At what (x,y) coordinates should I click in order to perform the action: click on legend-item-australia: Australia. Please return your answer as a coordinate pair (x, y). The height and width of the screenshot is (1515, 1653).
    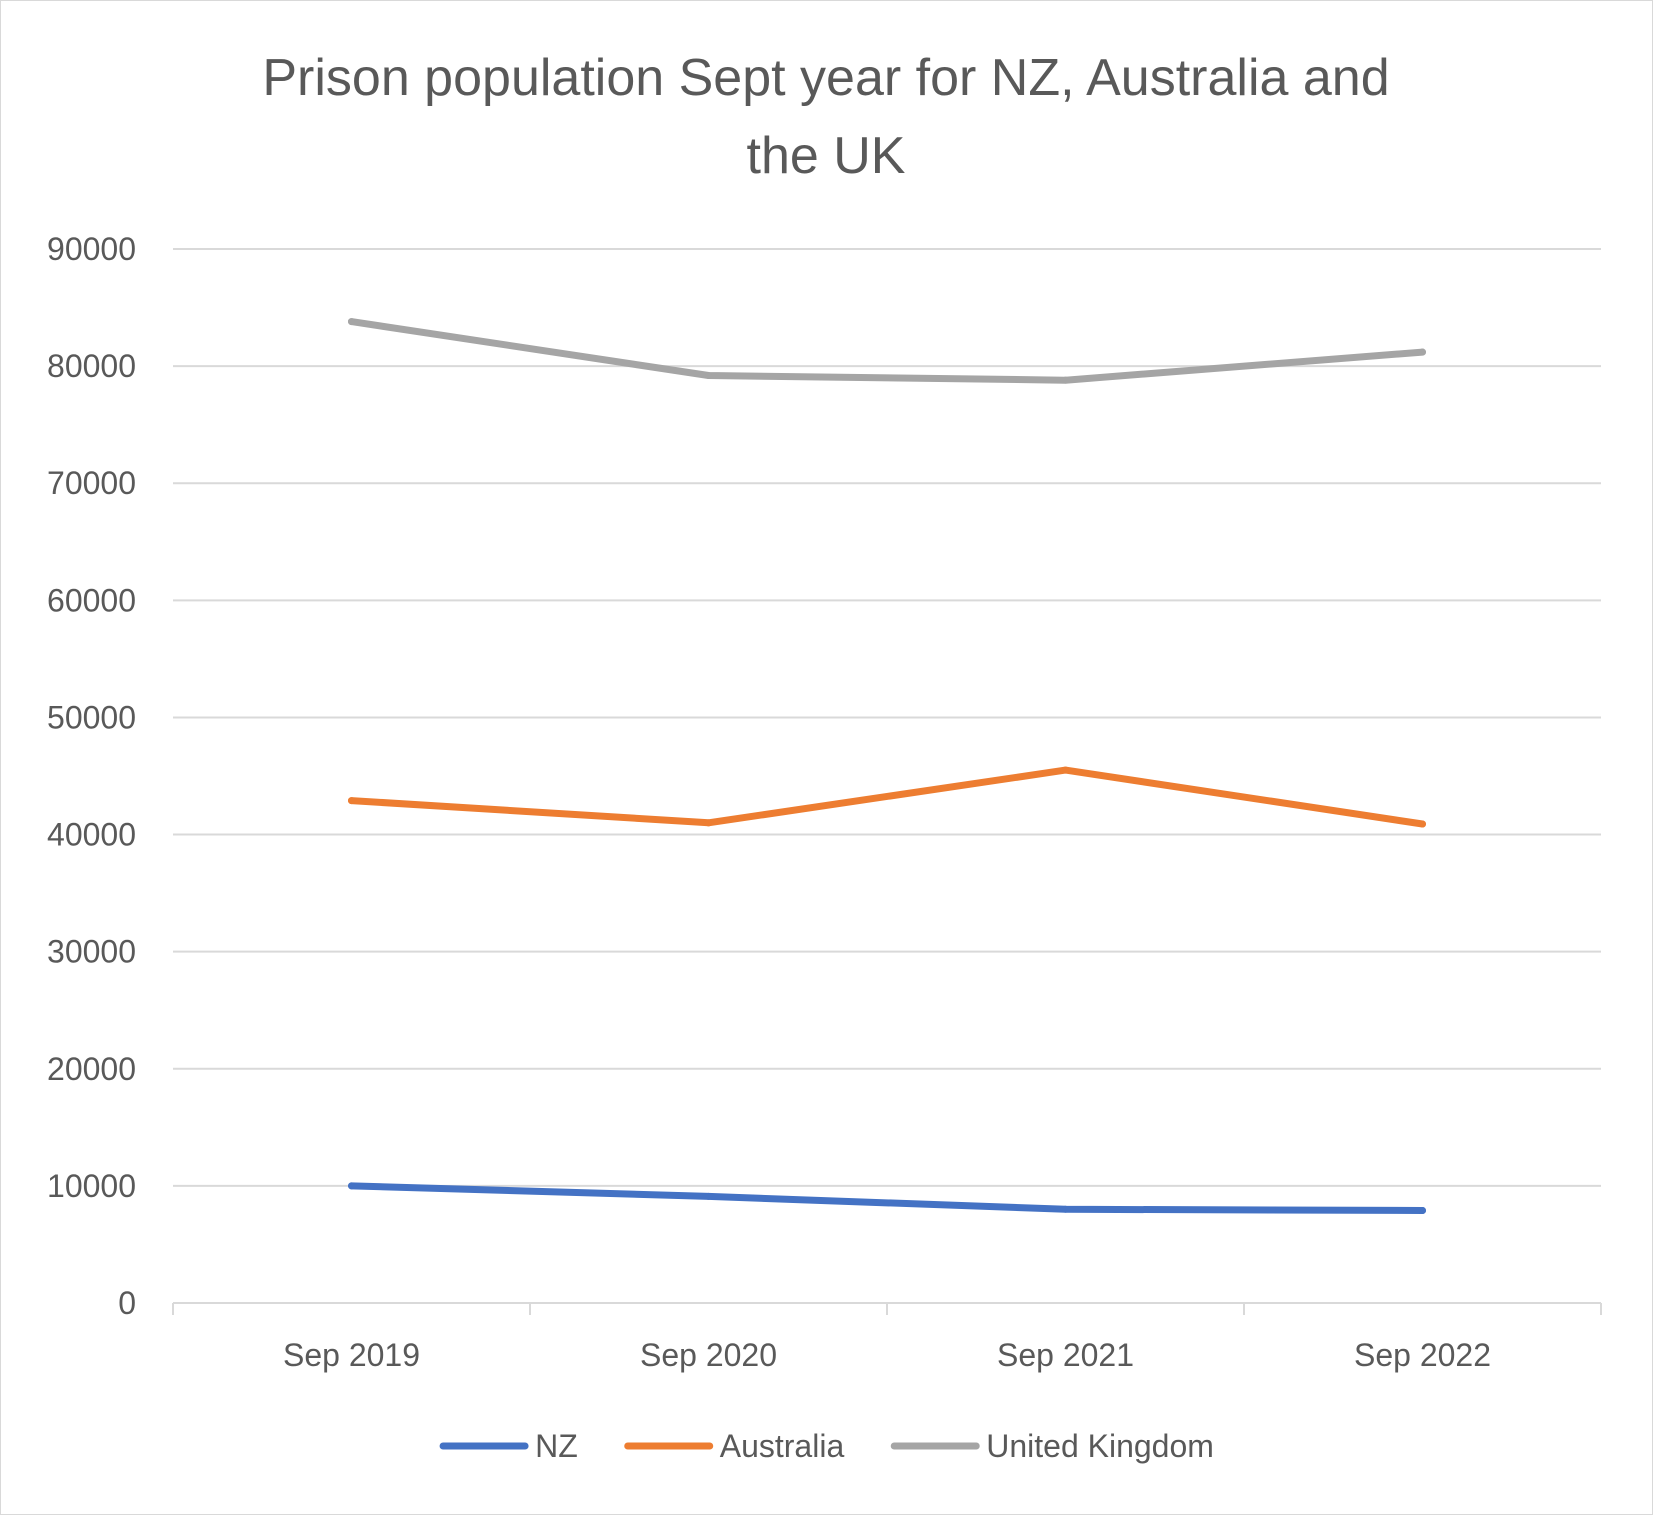
    Looking at the image, I should click on (734, 1446).